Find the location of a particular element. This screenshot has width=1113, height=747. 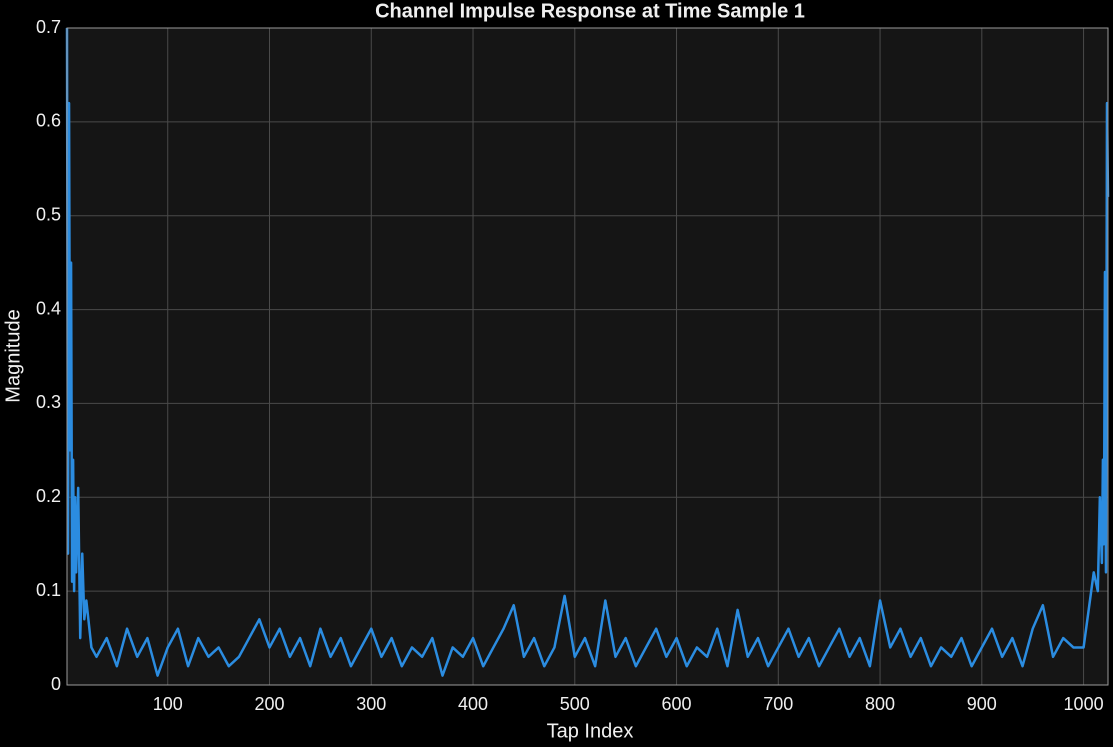

x-tick-label: 800 is located at coordinates (880, 704).